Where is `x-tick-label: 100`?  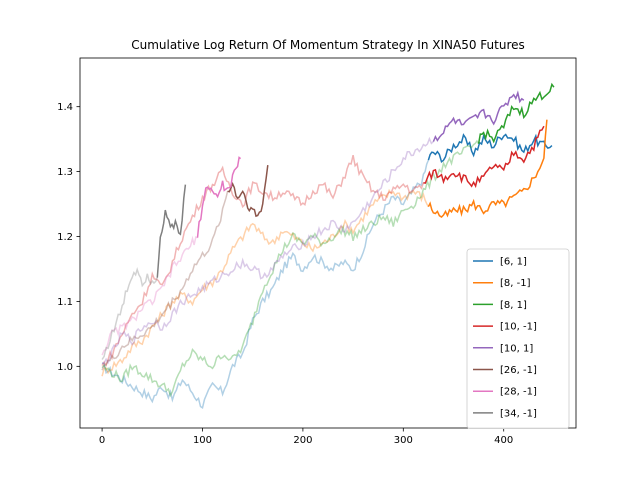
x-tick-label: 100 is located at coordinates (202, 440).